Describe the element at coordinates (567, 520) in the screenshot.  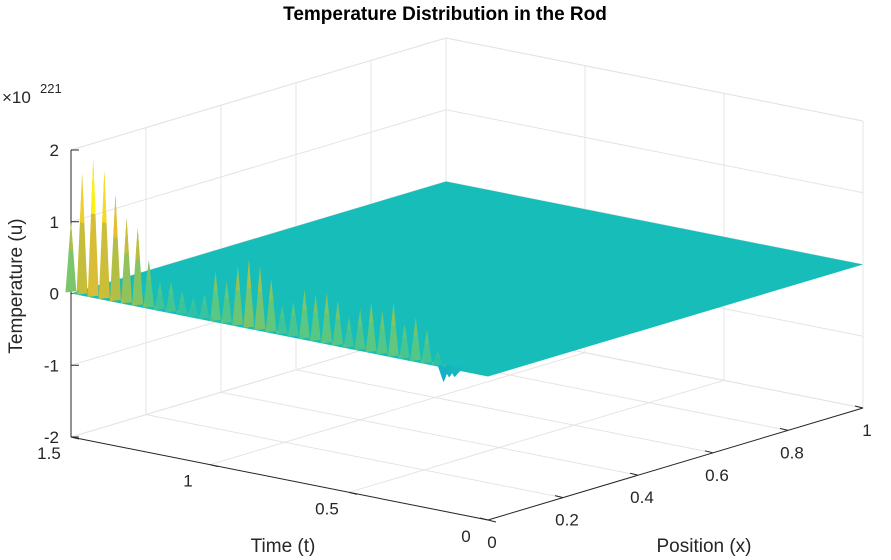
I see `x-tick-label: 0.2` at that location.